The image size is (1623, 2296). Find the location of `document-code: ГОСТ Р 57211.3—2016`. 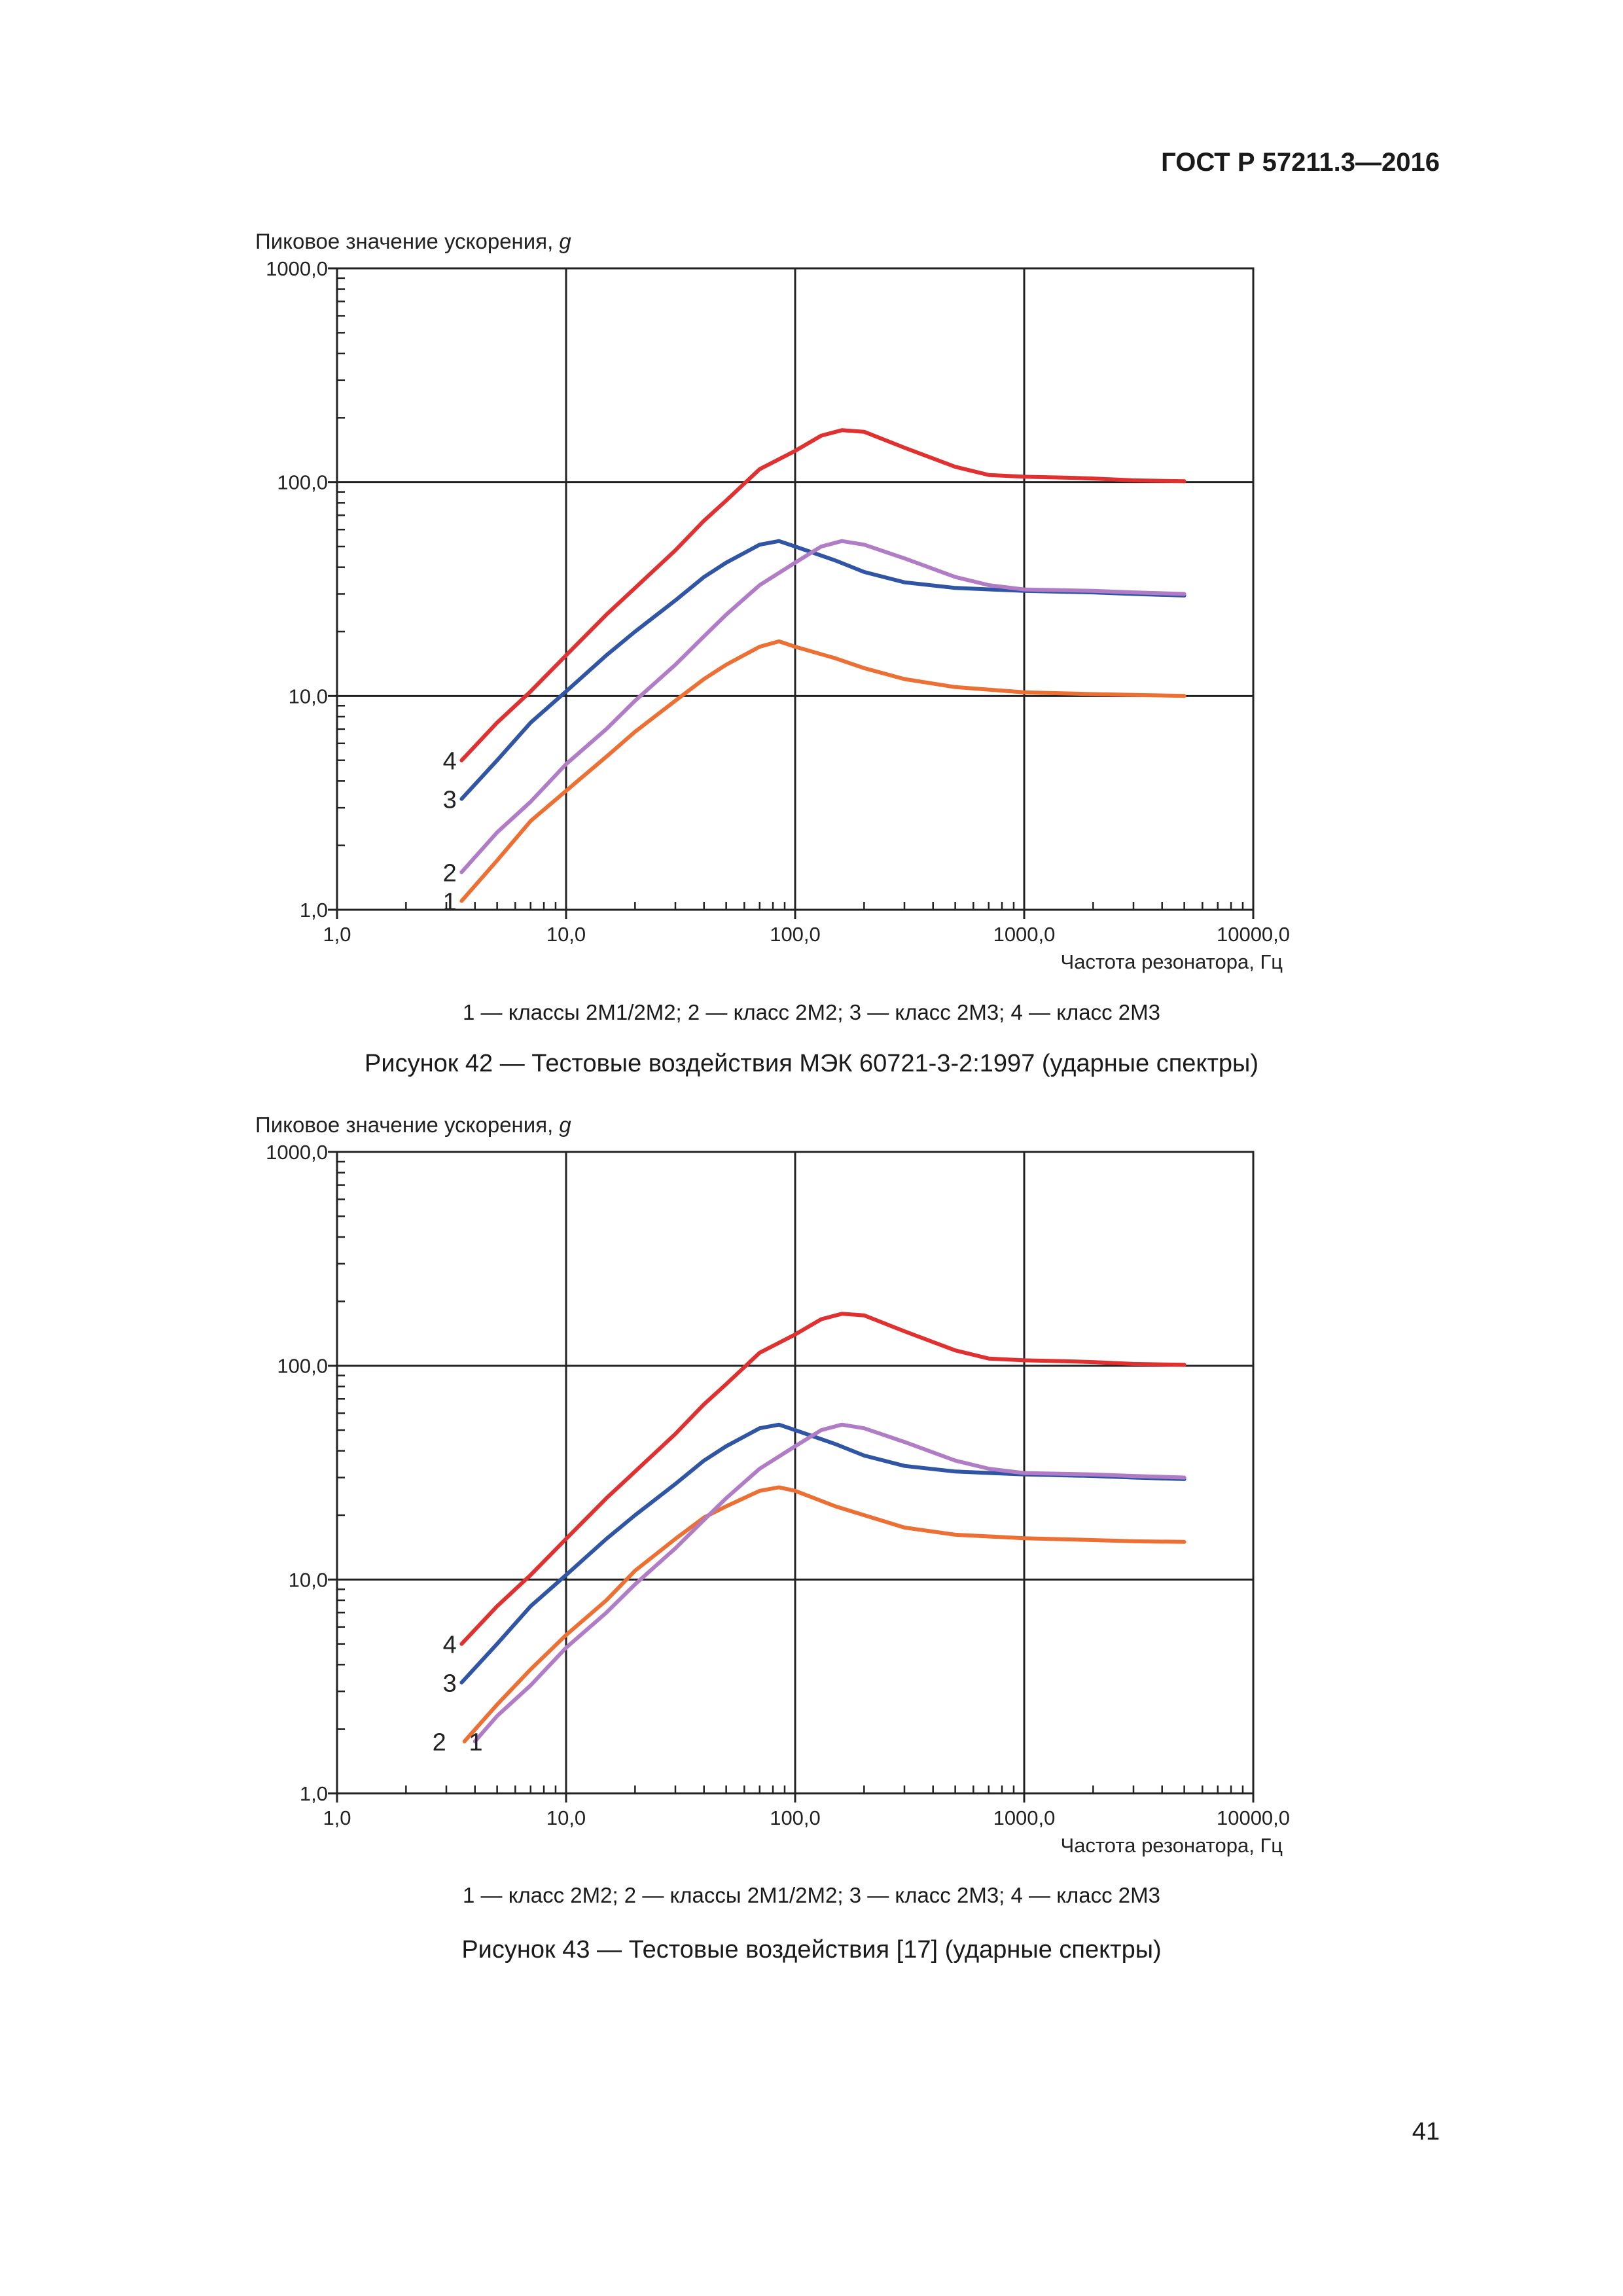

document-code: ГОСТ Р 57211.3—2016 is located at coordinates (1300, 162).